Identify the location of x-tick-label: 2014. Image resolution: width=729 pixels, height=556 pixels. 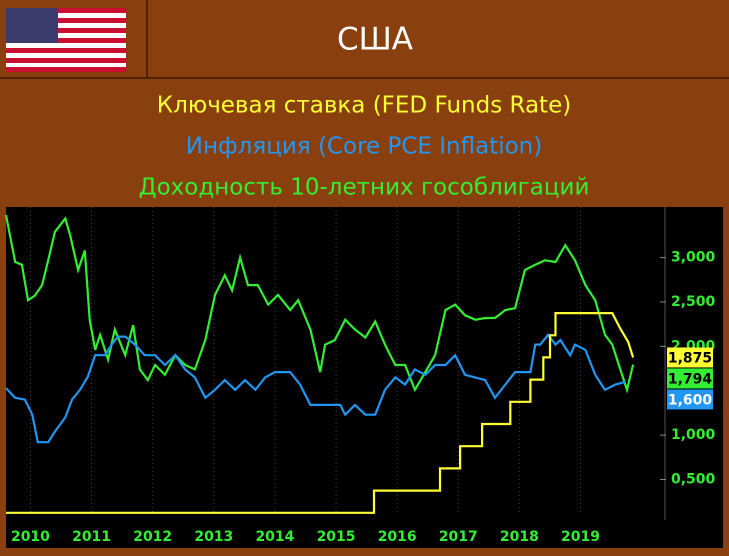
(274, 537).